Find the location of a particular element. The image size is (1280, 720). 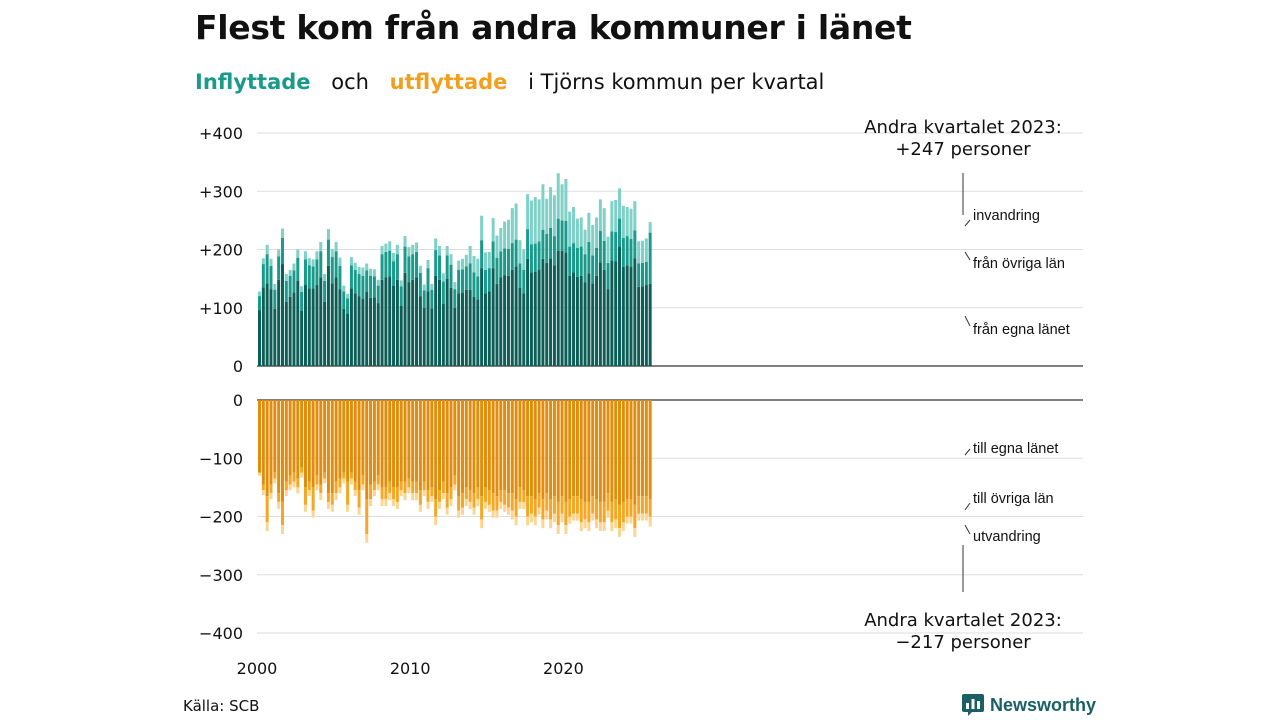

y-tick-label: +400 is located at coordinates (221, 133).